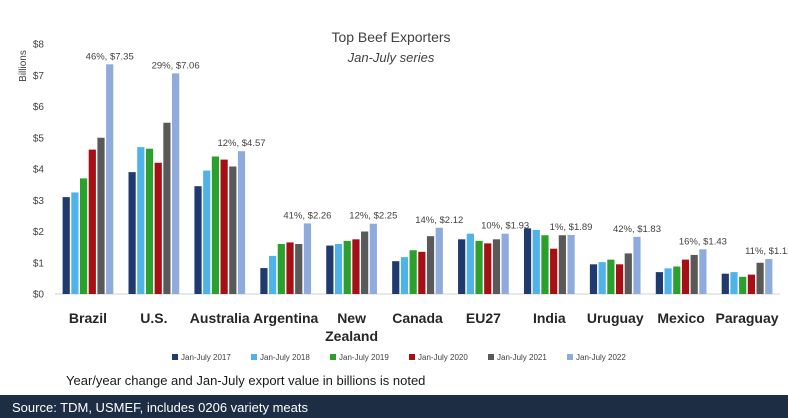 This screenshot has height=418, width=788. I want to click on category-label: Mexico, so click(680, 318).